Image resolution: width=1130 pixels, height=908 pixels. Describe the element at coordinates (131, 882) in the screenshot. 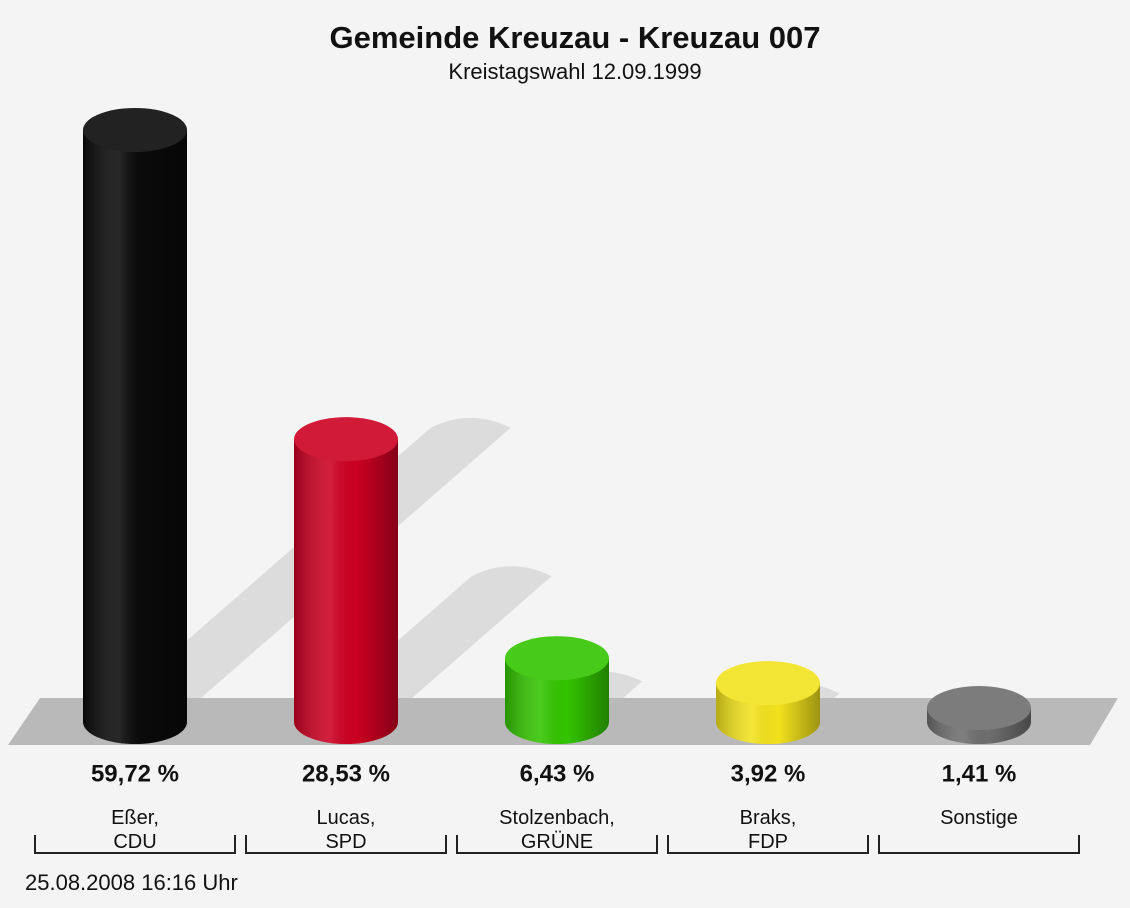

I see `footer: 25.08.2008 16:16 Uhr` at that location.